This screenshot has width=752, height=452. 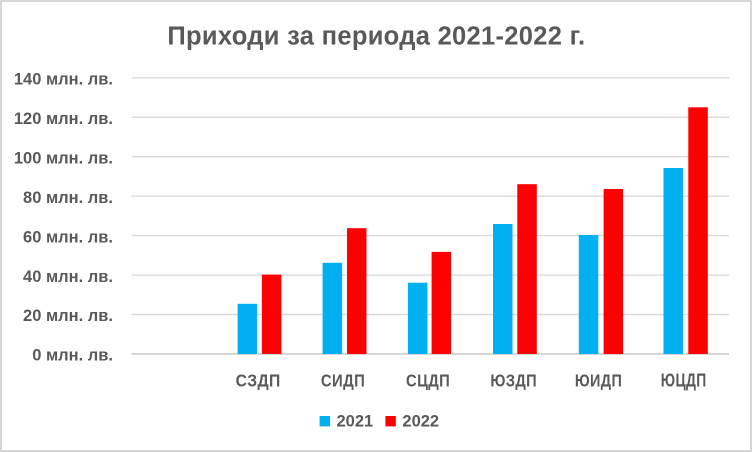 I want to click on svg-text: ЮЗДП, so click(x=513, y=381).